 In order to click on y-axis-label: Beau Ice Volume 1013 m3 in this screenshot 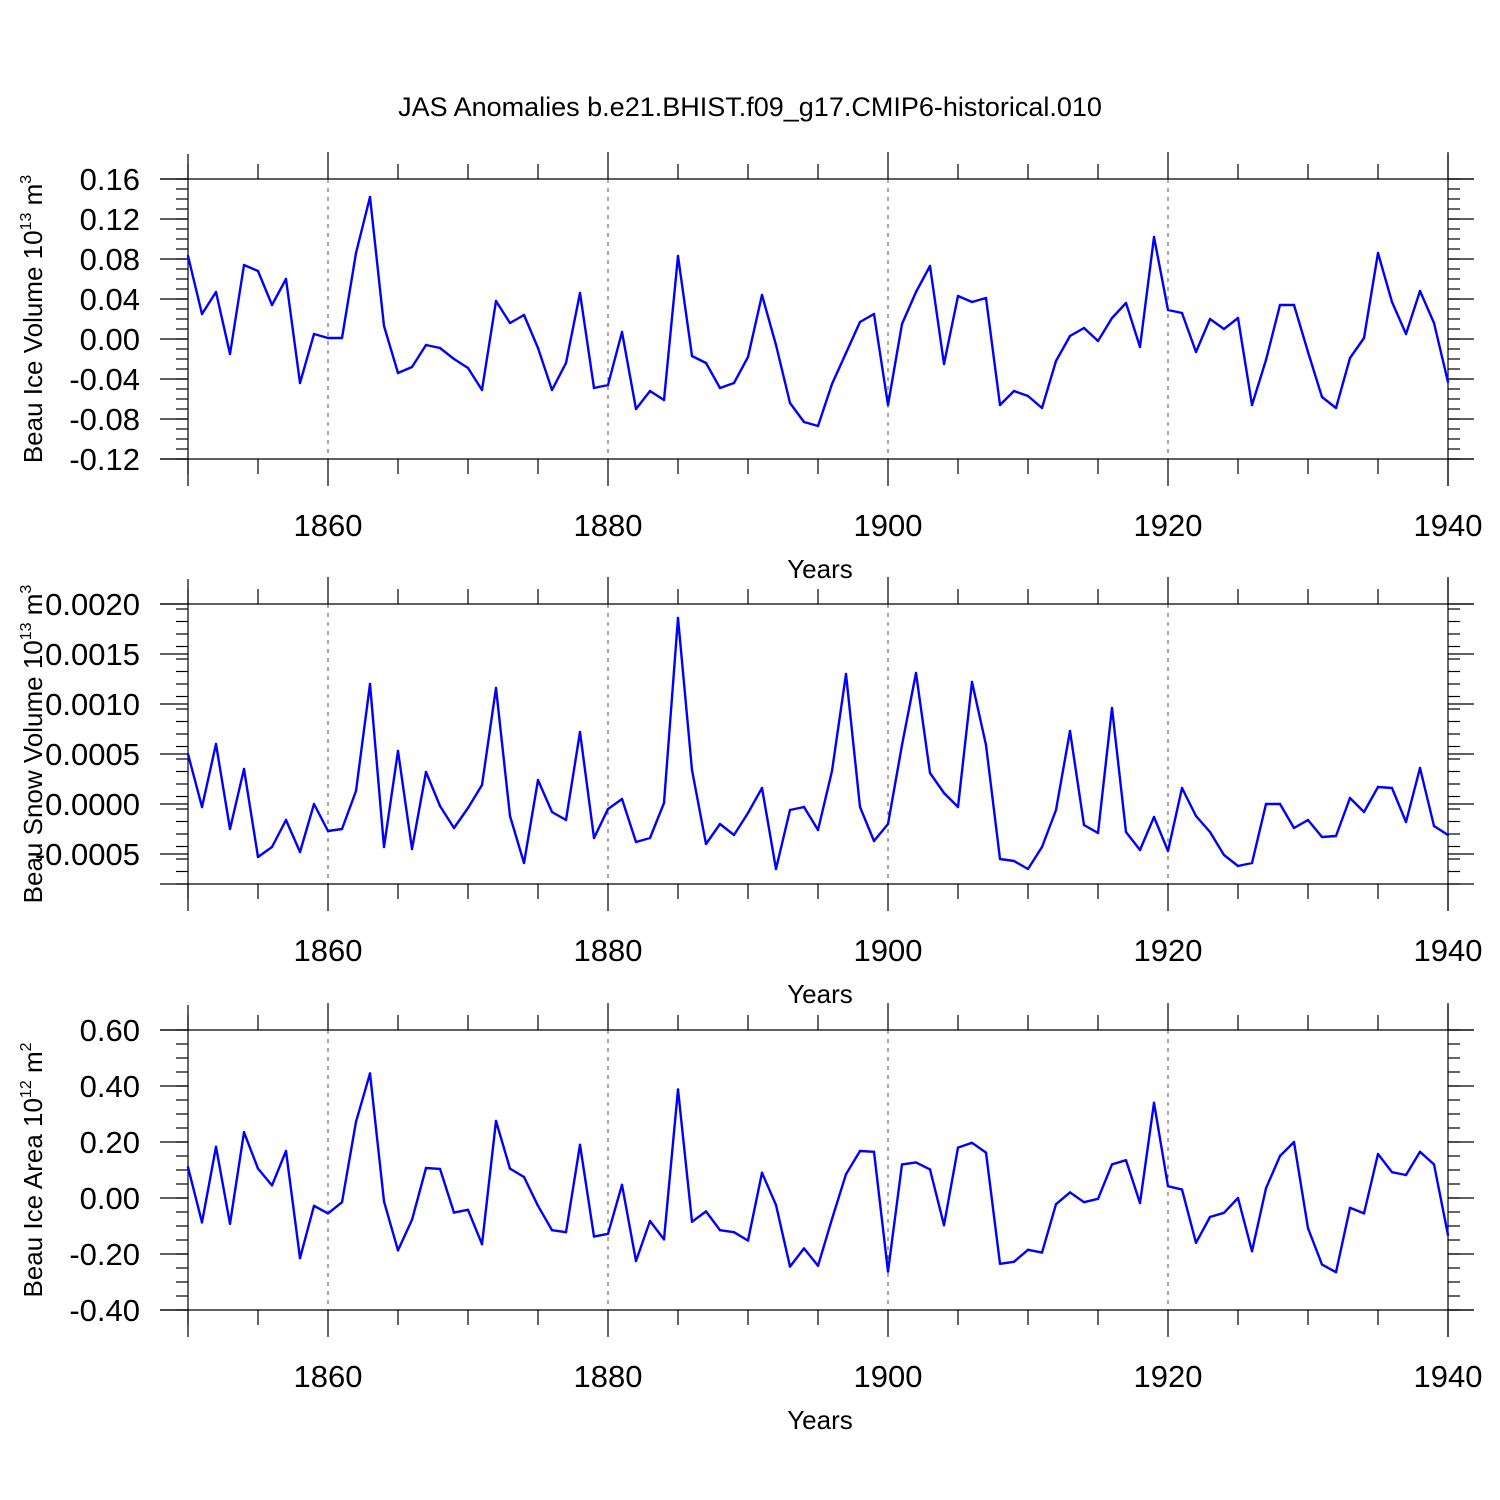, I will do `click(33, 319)`.